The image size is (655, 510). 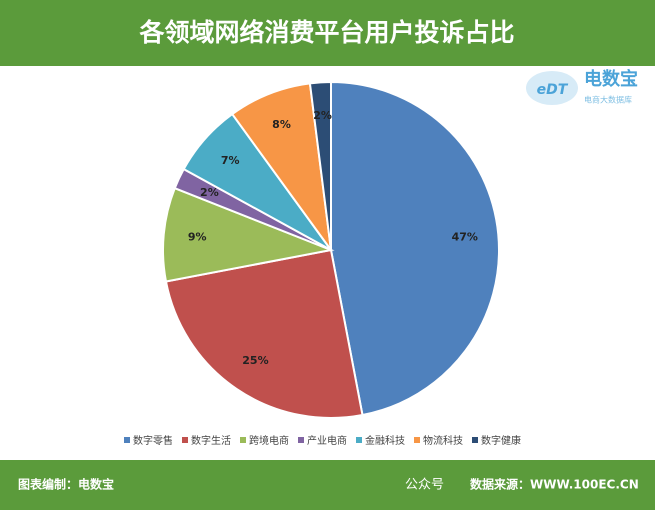 I want to click on logo-cloud, so click(x=552, y=88).